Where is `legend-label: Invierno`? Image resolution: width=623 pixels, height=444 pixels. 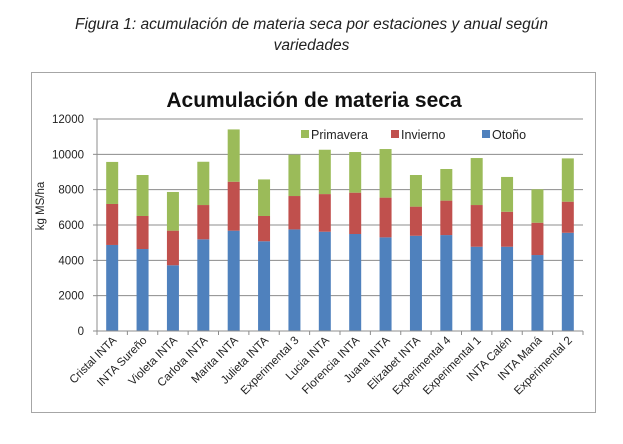 legend-label: Invierno is located at coordinates (423, 135).